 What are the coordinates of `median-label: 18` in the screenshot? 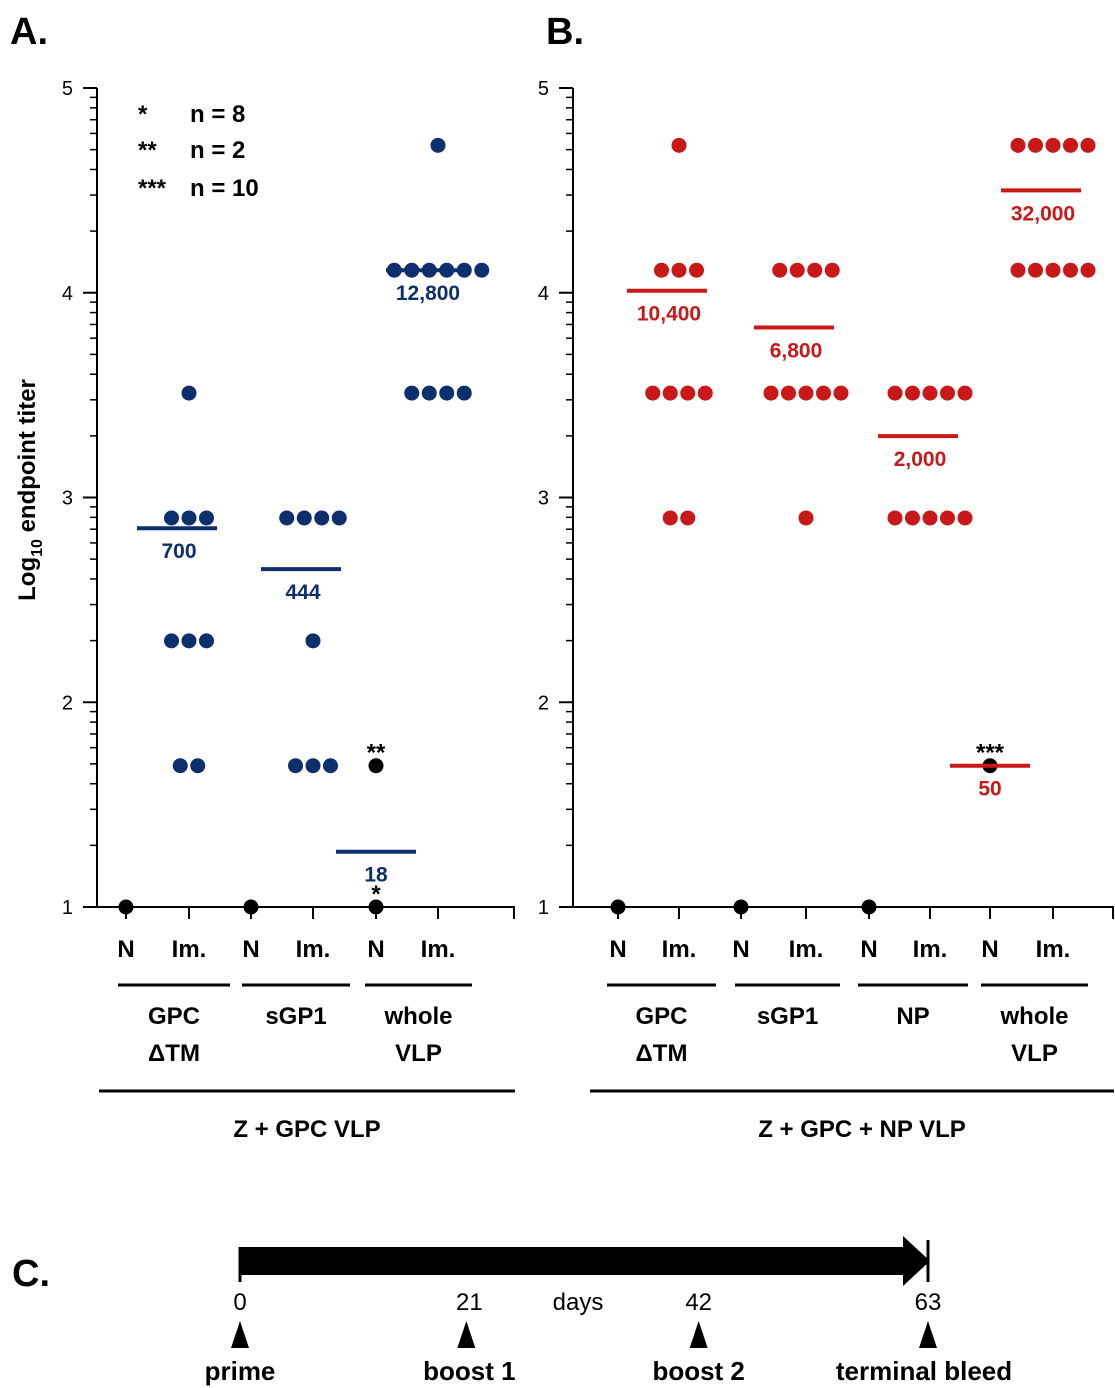 It's located at (376, 875).